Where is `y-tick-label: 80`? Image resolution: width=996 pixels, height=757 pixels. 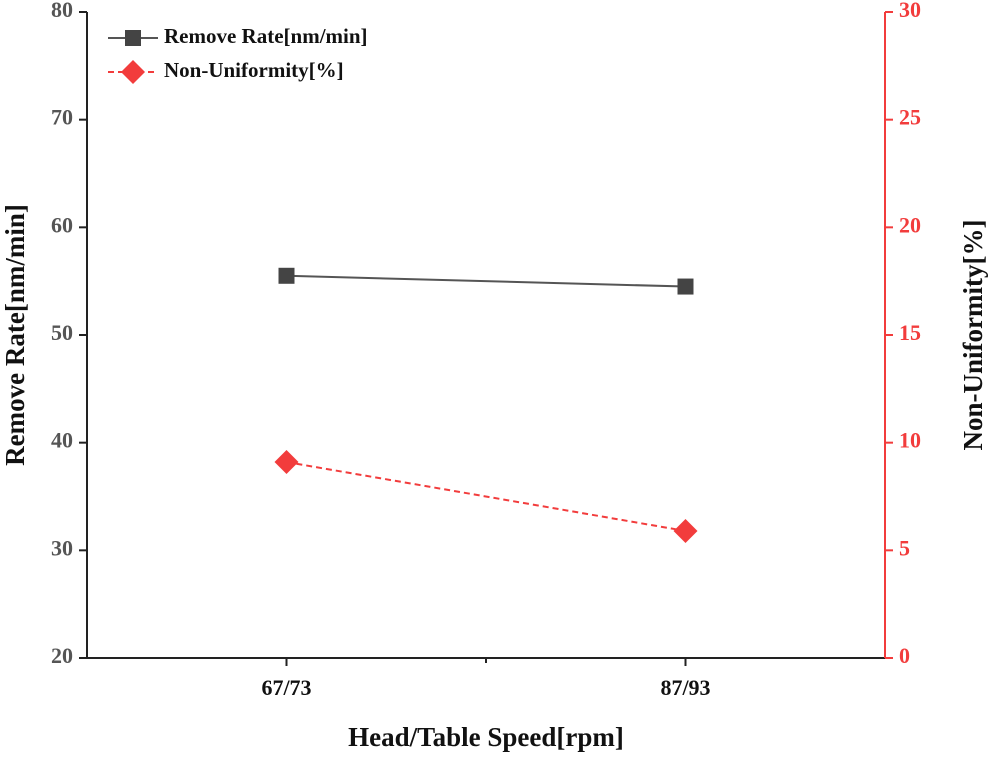
y-tick-label: 80 is located at coordinates (62, 11).